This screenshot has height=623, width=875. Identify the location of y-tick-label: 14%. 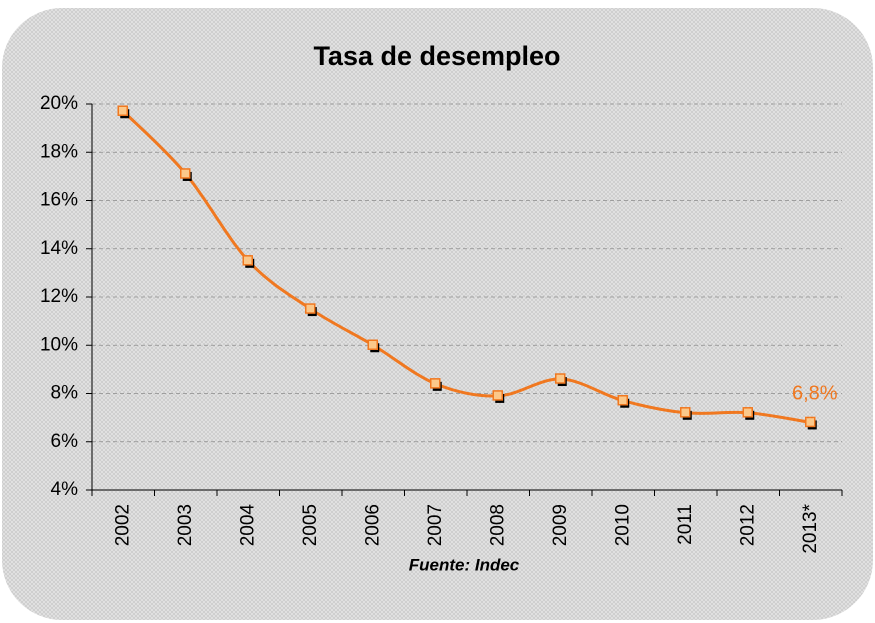
(59, 248).